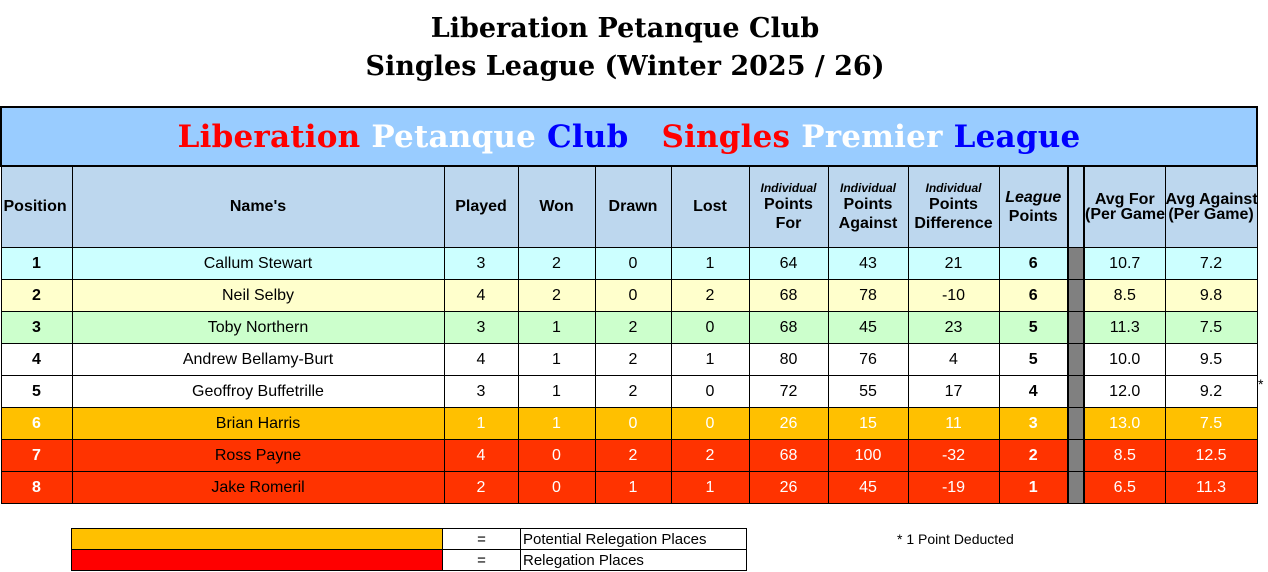 The width and height of the screenshot is (1268, 572). Describe the element at coordinates (633, 206) in the screenshot. I see `header-drawn: Drawn` at that location.